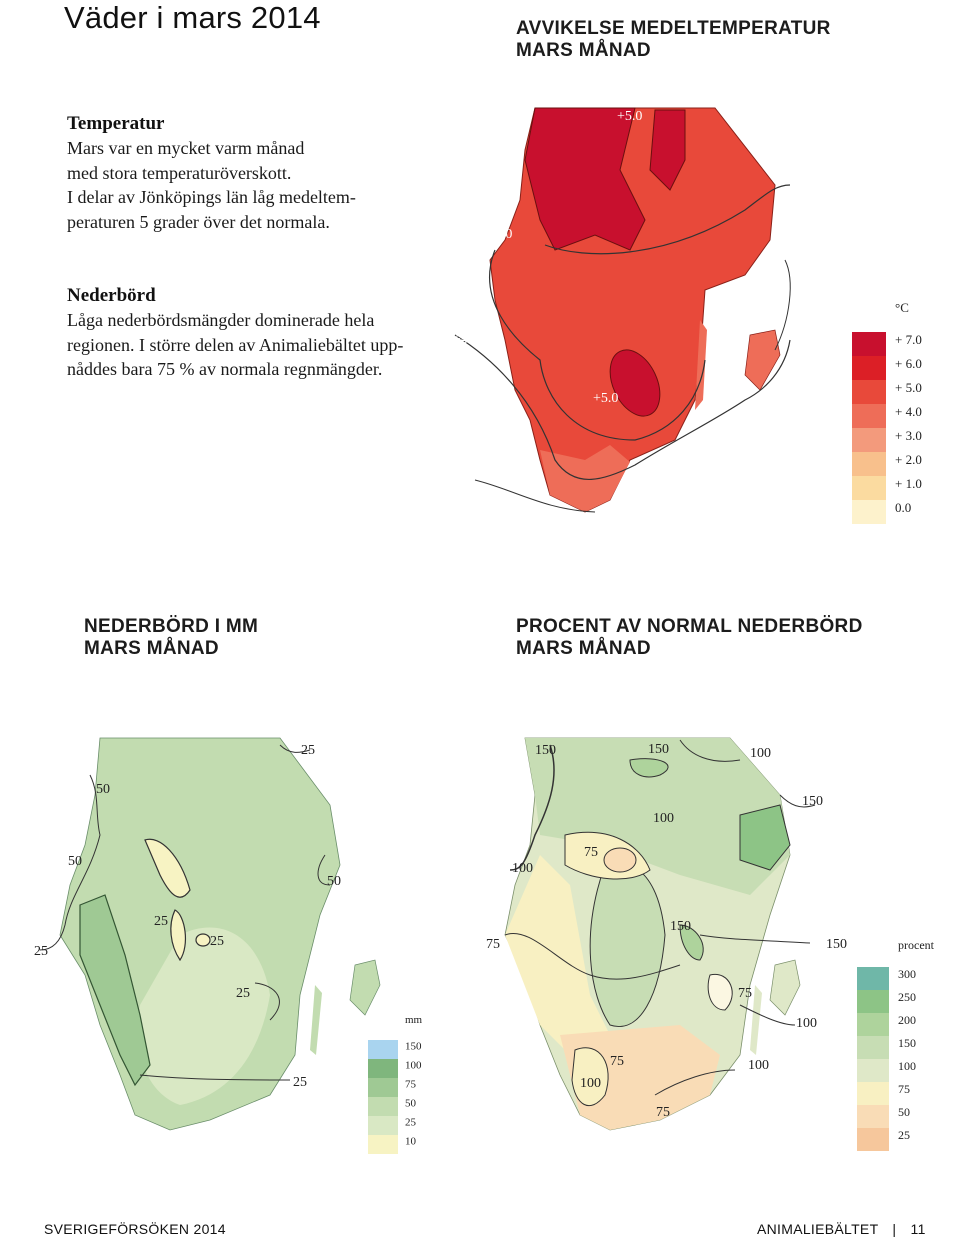  What do you see at coordinates (903, 507) in the screenshot?
I see `legend-label: 0.0` at bounding box center [903, 507].